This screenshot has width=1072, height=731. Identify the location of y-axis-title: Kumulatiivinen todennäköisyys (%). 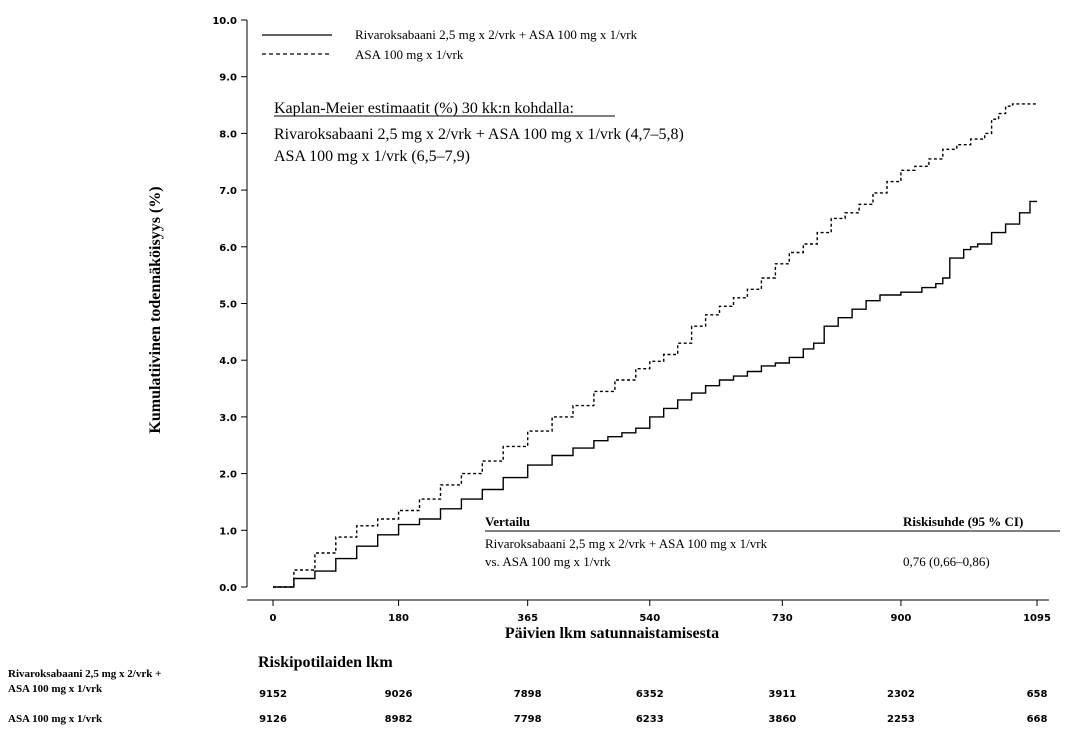
(155, 309).